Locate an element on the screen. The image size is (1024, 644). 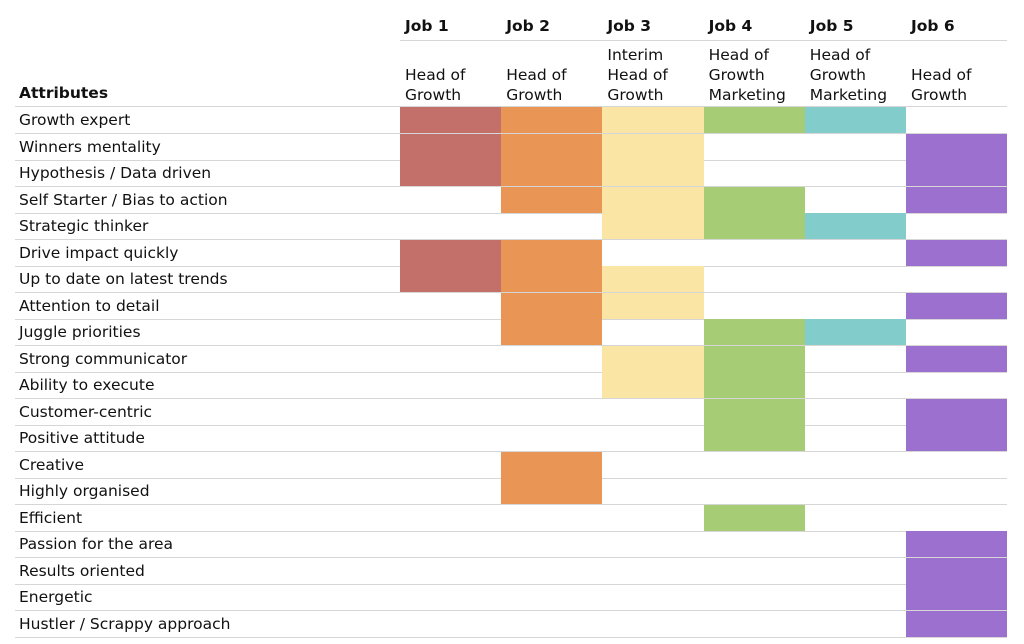
job-title: Interim Head of Growth is located at coordinates (637, 75).